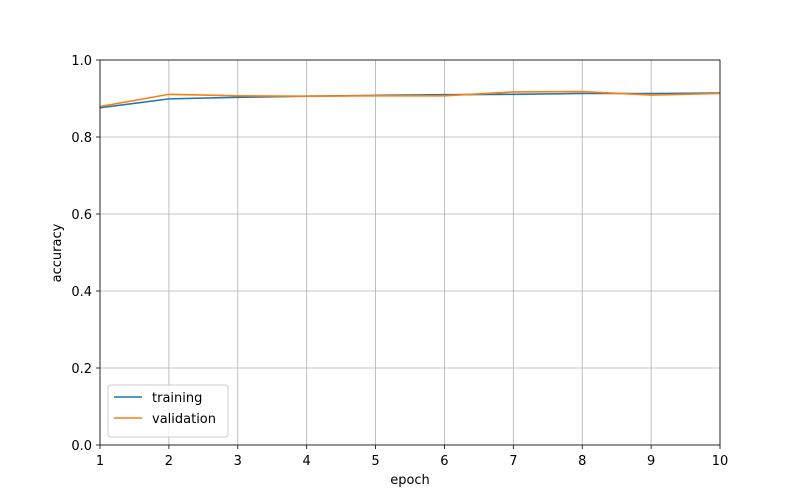 This screenshot has width=800, height=500. I want to click on x-tick-label: 3, so click(238, 461).